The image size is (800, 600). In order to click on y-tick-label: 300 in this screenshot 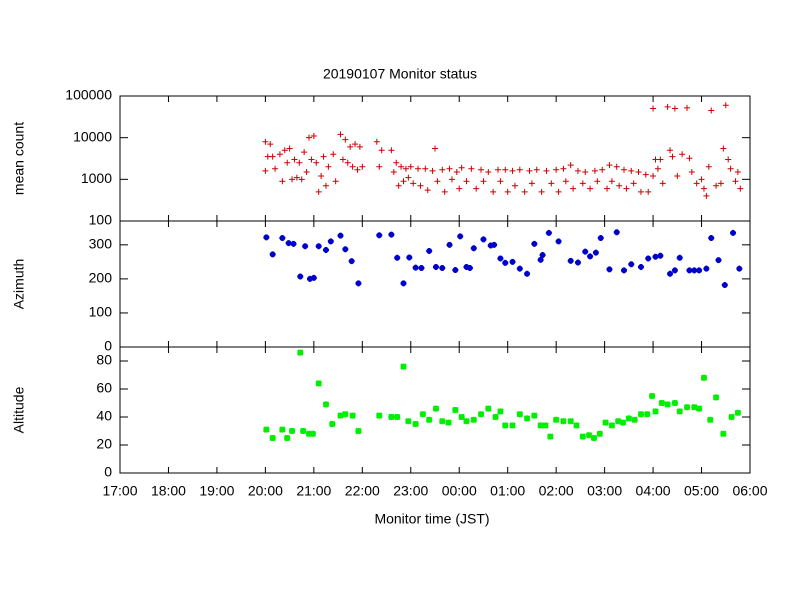, I will do `click(101, 244)`.